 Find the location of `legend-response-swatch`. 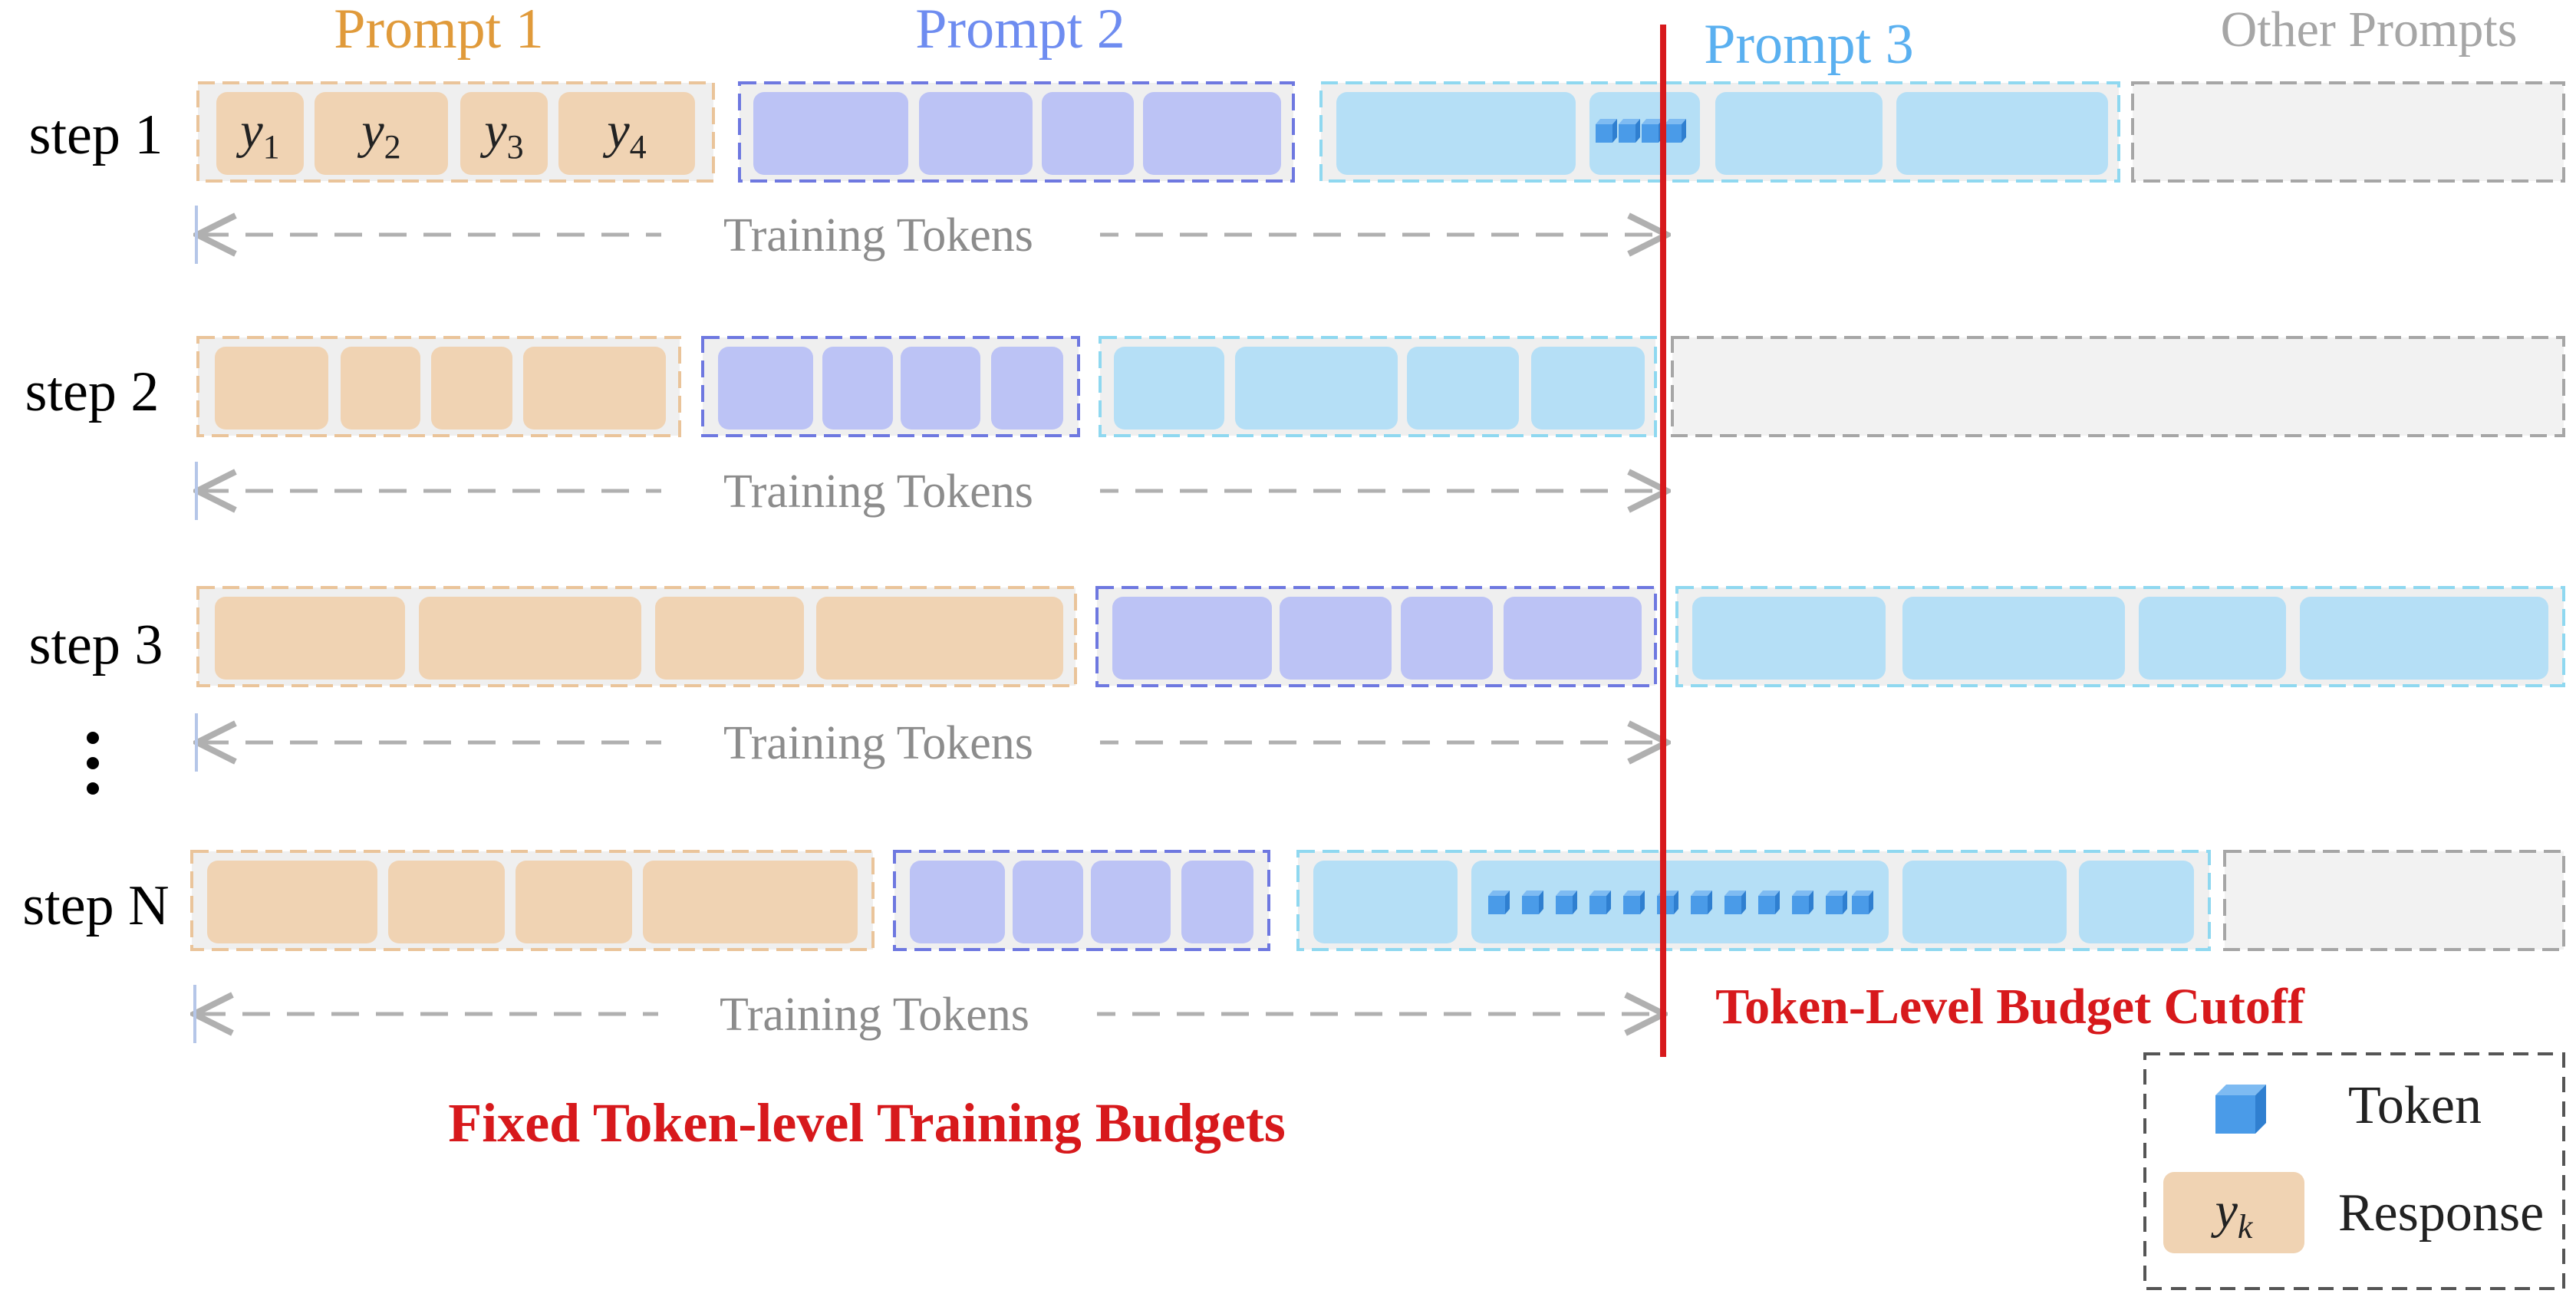

legend-response-swatch is located at coordinates (2233, 1212).